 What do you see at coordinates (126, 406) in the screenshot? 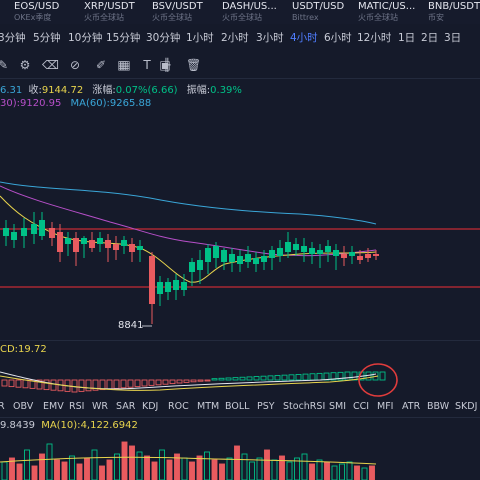
I see `indicator-tab-5: SAR` at bounding box center [126, 406].